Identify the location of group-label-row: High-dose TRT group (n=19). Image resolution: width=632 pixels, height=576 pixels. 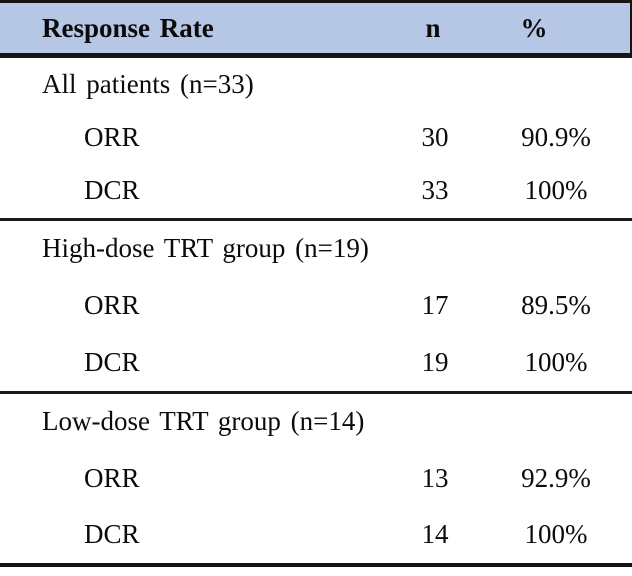
(316, 249).